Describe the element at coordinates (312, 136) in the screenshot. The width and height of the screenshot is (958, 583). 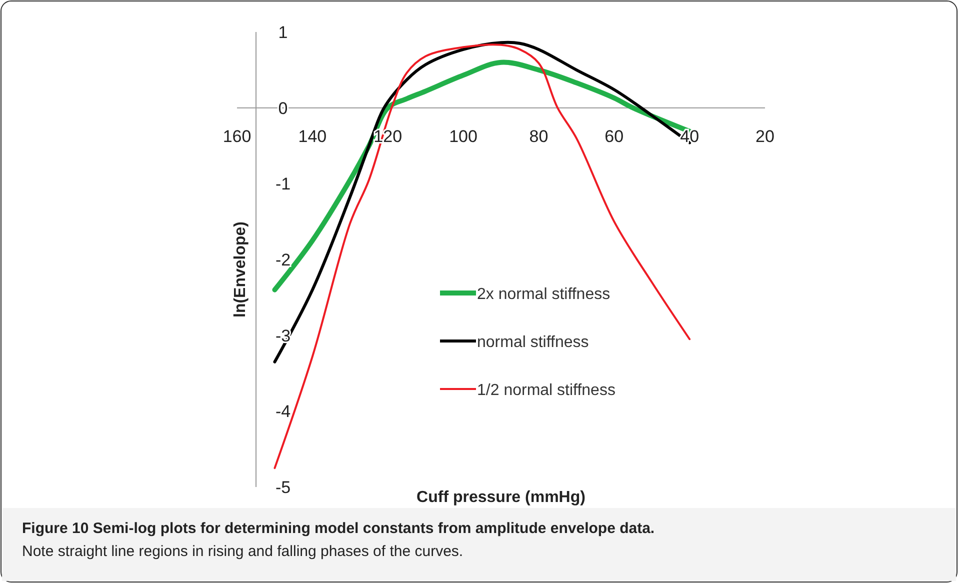
I see `x-tick-label: 140` at that location.